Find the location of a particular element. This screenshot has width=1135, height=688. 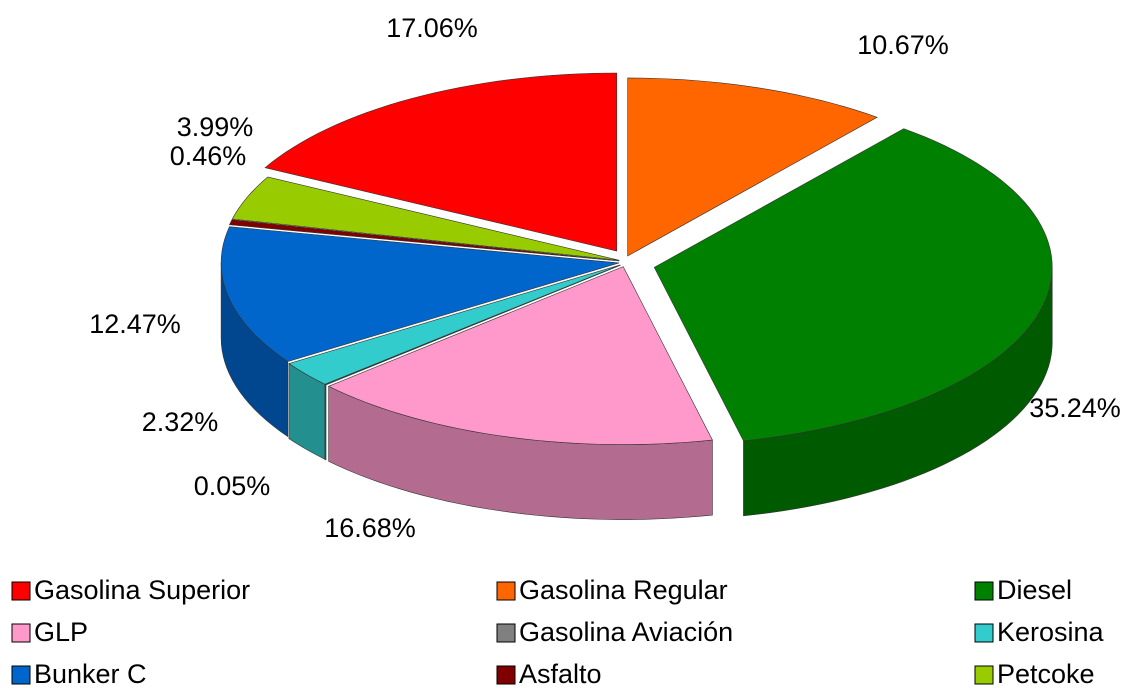

data-label: 0.05% is located at coordinates (232, 486).